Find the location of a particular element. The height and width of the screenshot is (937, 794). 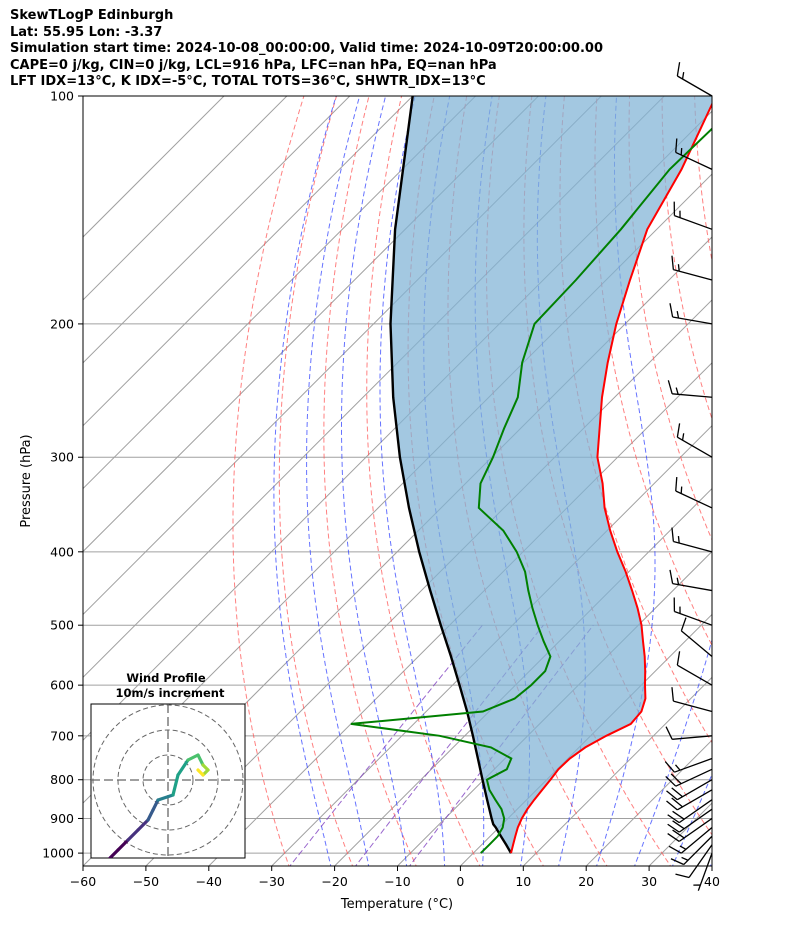

y-tick-label: 300 is located at coordinates (62, 457).